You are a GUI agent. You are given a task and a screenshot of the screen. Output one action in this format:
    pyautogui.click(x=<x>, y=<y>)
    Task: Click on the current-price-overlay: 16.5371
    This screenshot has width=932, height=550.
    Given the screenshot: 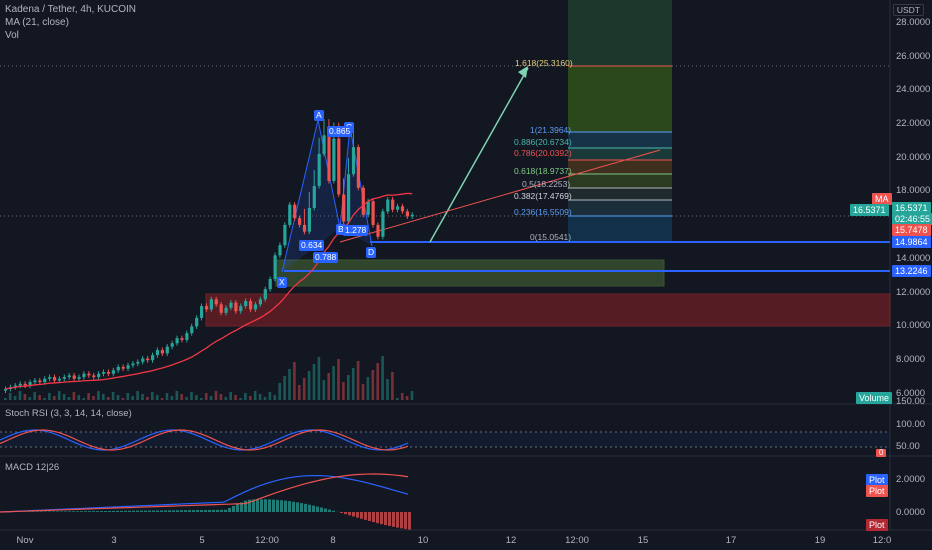 What is the action you would take?
    pyautogui.click(x=869, y=210)
    